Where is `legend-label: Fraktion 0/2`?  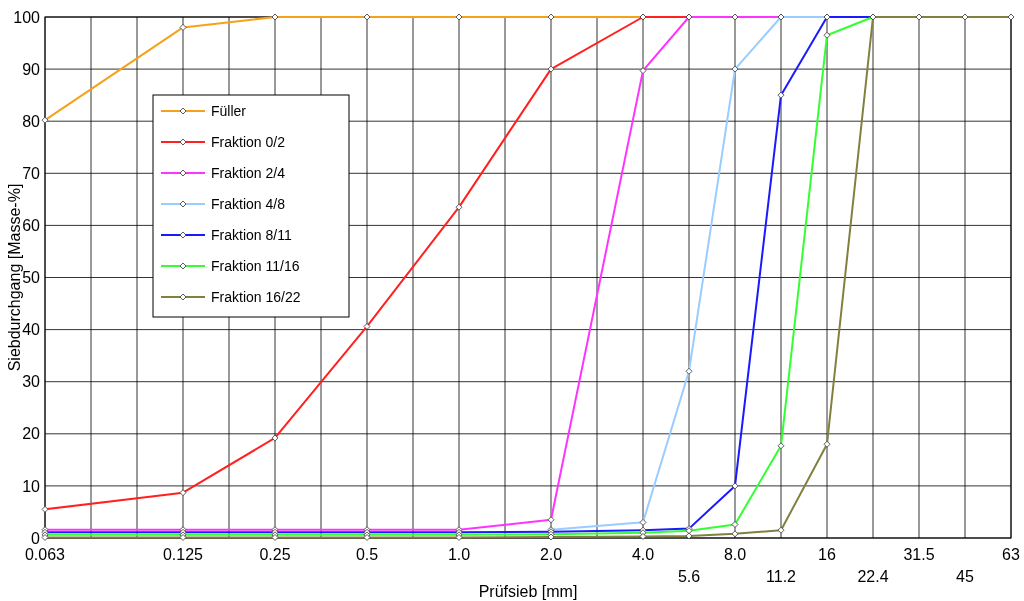
legend-label: Fraktion 0/2 is located at coordinates (248, 141).